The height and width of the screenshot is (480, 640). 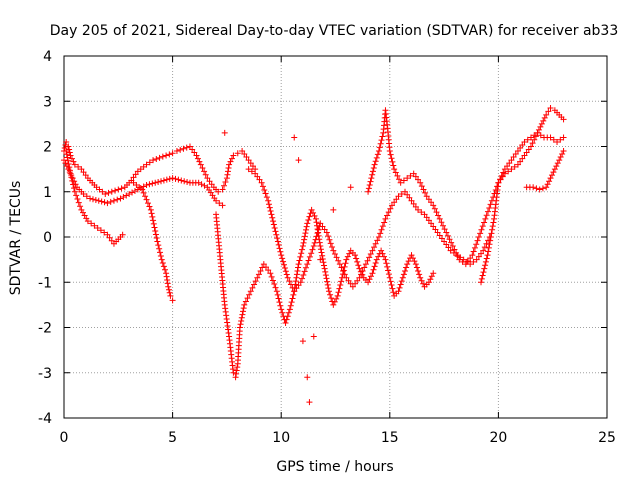 I want to click on x-tick-label: 25, so click(x=607, y=438).